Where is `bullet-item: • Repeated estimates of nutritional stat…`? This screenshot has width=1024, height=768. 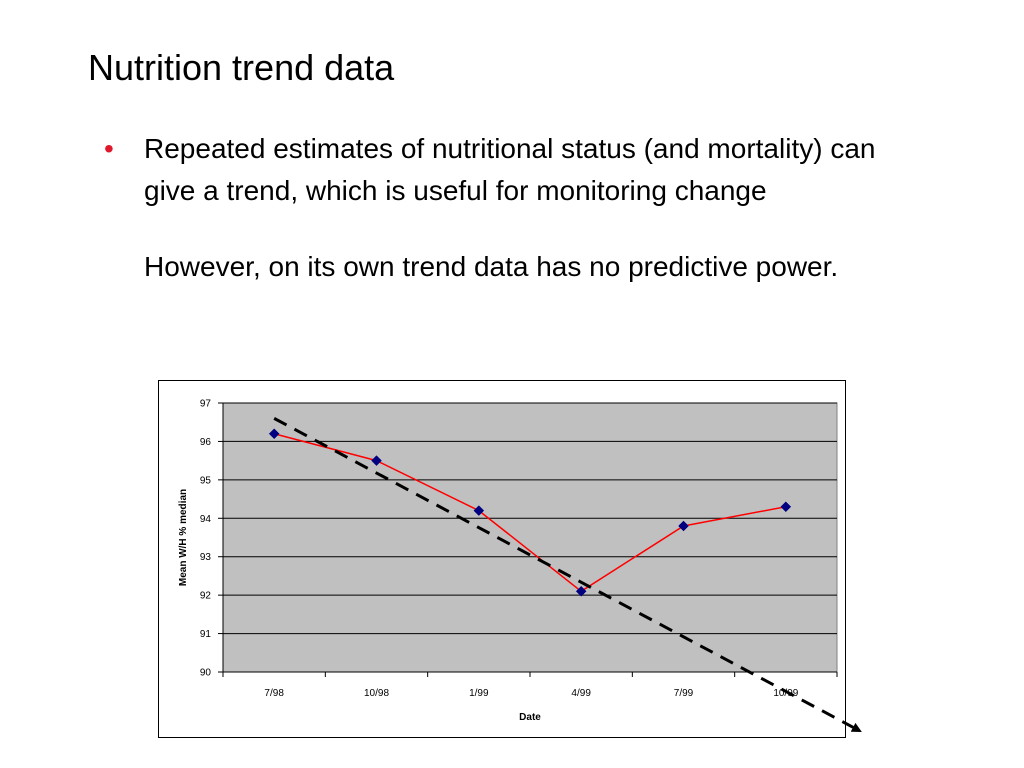 bullet-item: • Repeated estimates of nutritional stat… is located at coordinates (504, 170).